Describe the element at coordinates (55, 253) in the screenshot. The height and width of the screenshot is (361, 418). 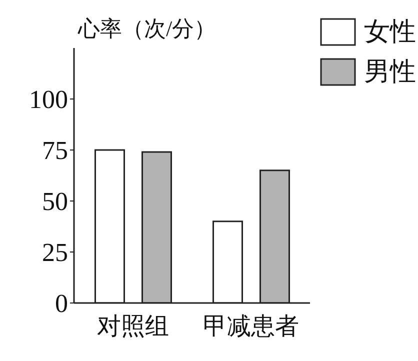
I see `y-tick-label: 25` at that location.